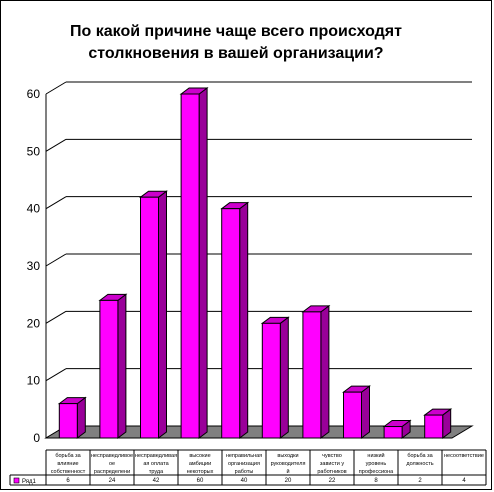  Describe the element at coordinates (420, 481) in the screenshot. I see `data-value-label: 2` at that location.